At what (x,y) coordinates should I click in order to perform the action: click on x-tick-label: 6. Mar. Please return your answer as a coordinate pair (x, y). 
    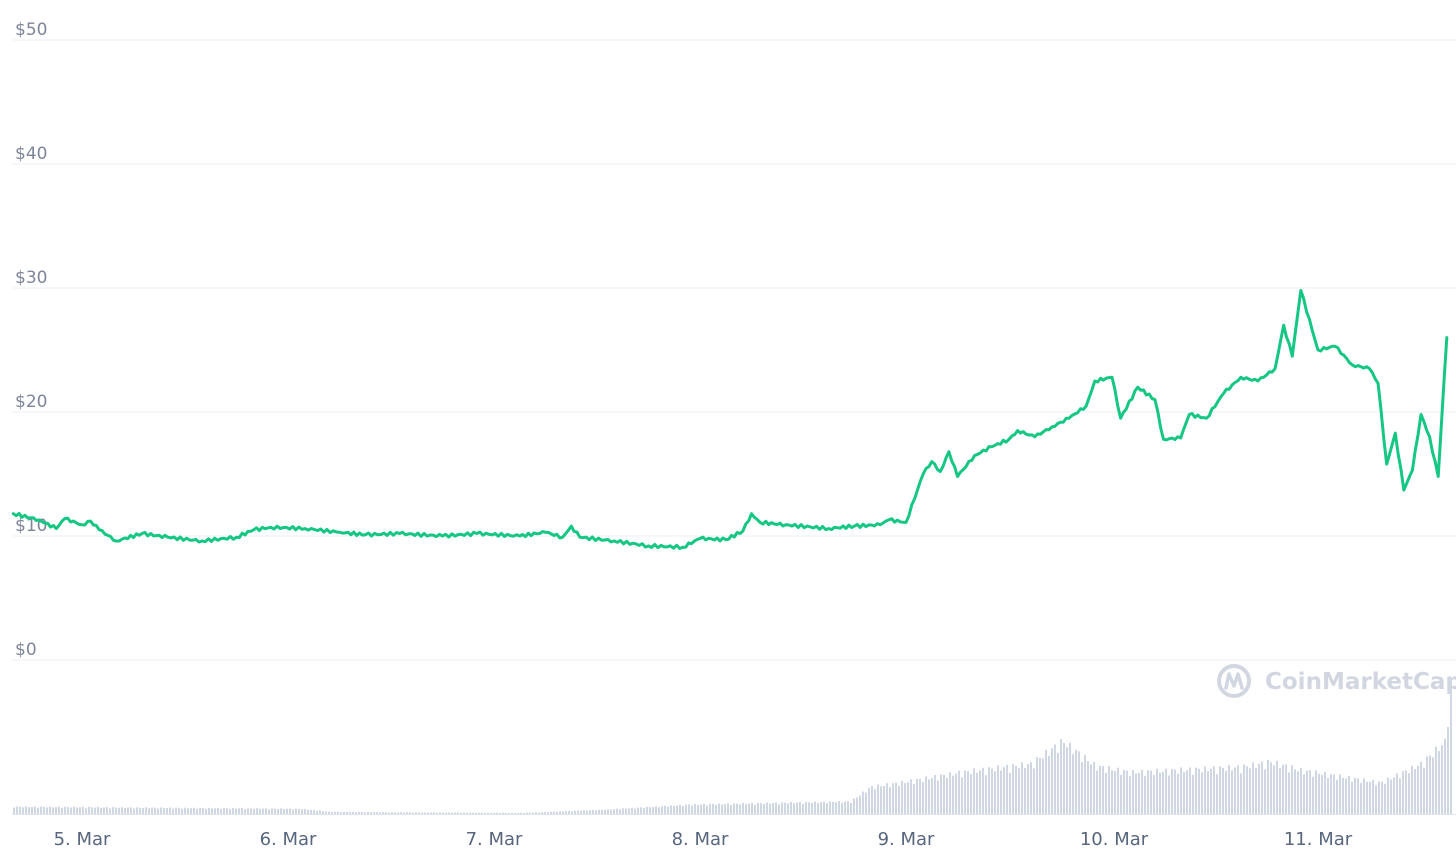
    Looking at the image, I should click on (288, 839).